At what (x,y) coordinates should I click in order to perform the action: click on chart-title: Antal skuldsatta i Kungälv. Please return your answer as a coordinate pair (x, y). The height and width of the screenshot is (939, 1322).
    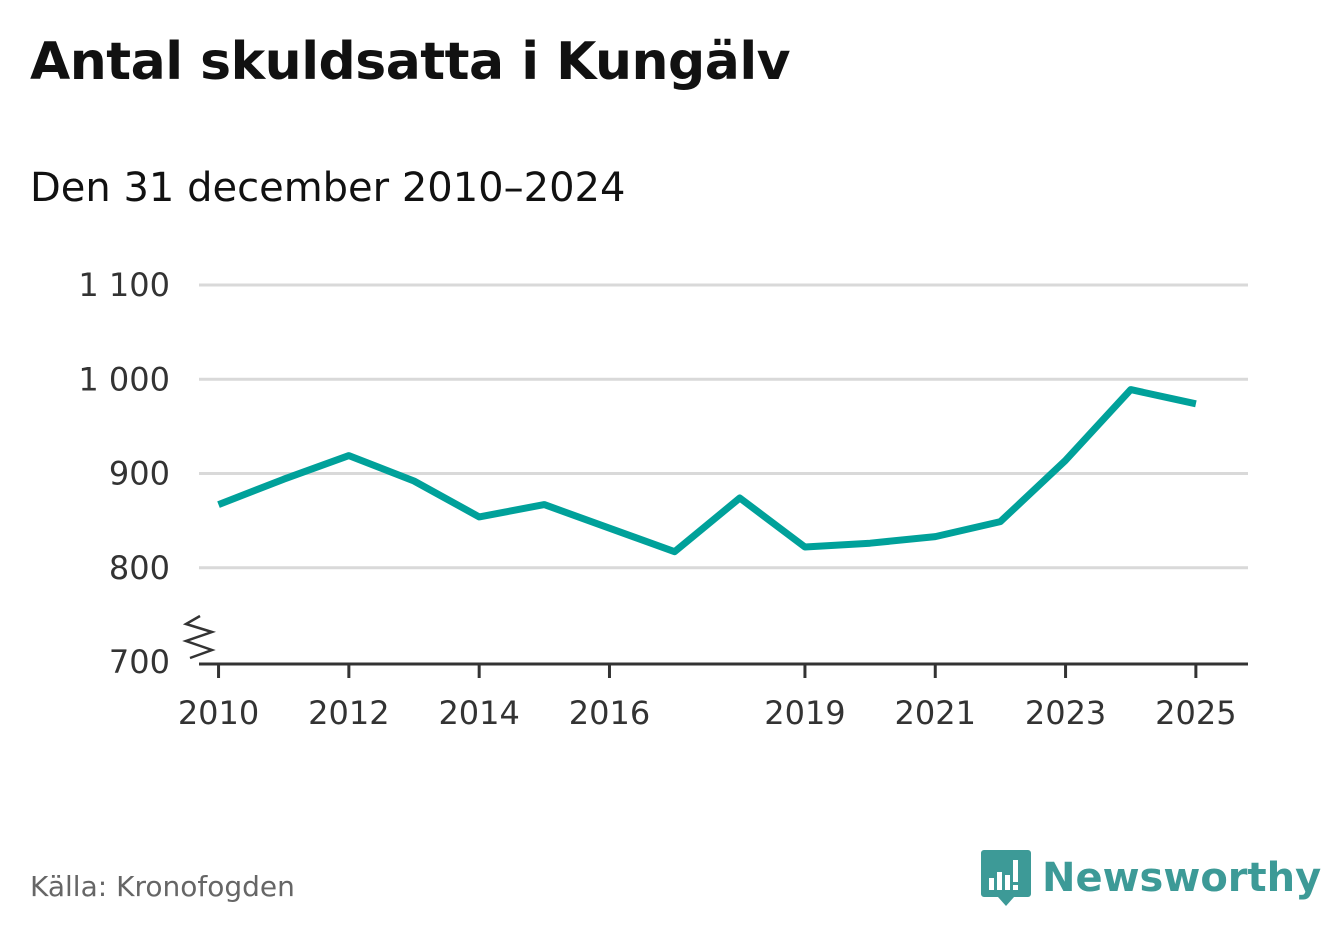
    Looking at the image, I should click on (410, 62).